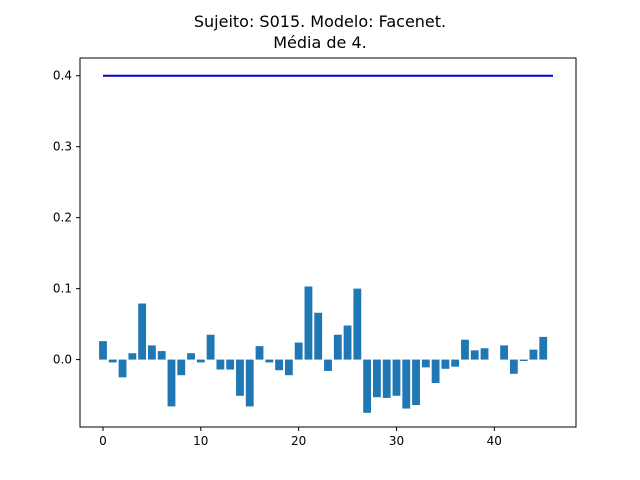 This screenshot has width=640, height=480. What do you see at coordinates (62, 147) in the screenshot?
I see `y-tick-label: 0.3` at bounding box center [62, 147].